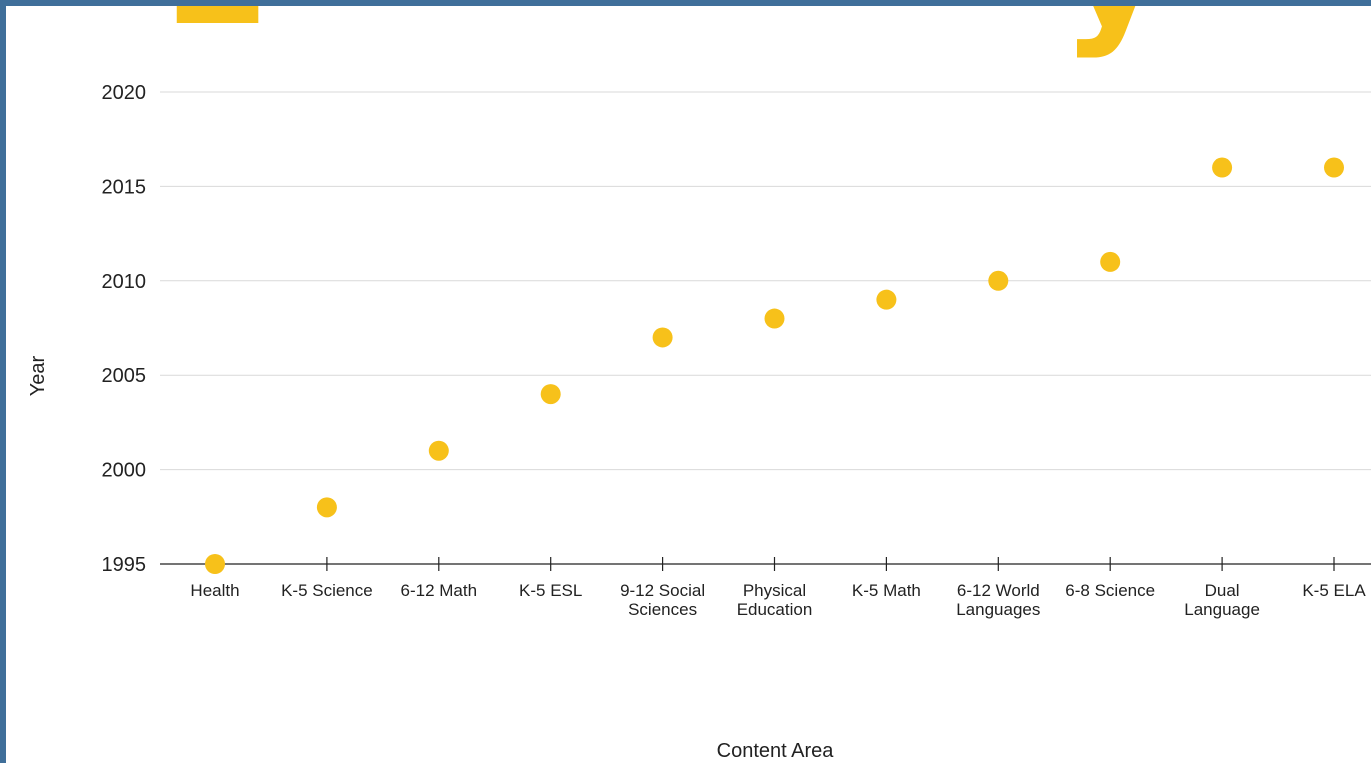  What do you see at coordinates (662, 600) in the screenshot?
I see `x-tick-label: 9-12 Social Sciences` at bounding box center [662, 600].